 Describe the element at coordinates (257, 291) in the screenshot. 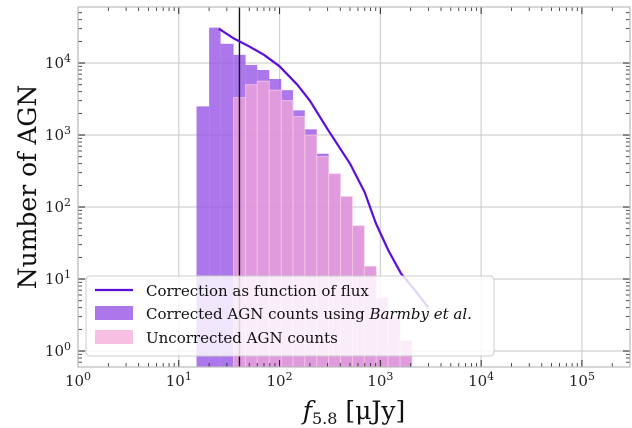

I see `legend-label-correction: Correction as function of flux` at that location.